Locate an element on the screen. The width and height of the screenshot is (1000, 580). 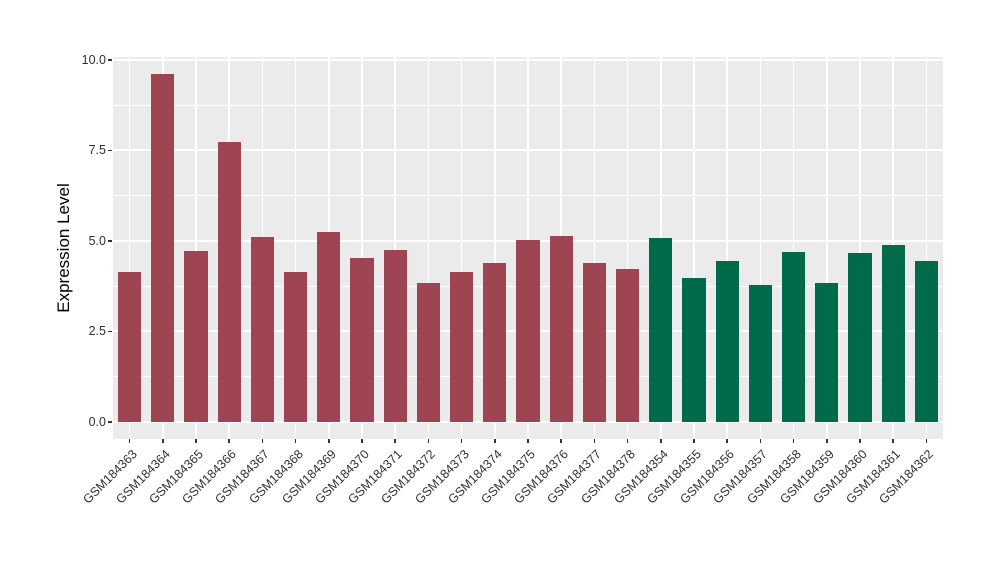
bar-GSM184360 is located at coordinates (860, 337).